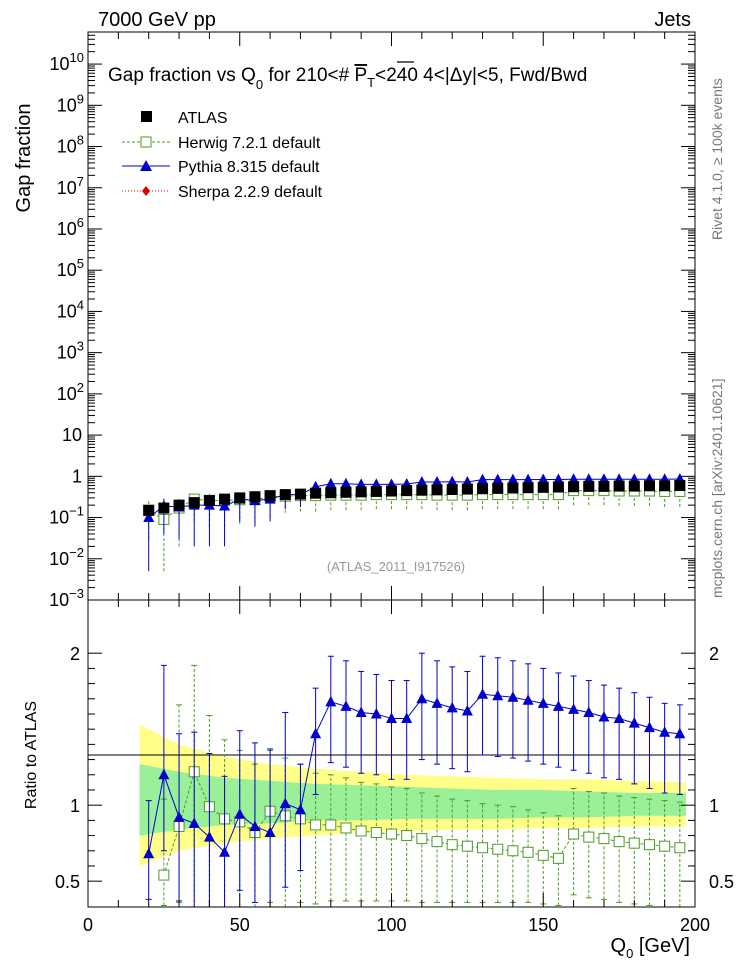 The width and height of the screenshot is (746, 972). I want to click on ratio-y-tick-label-right: 1, so click(714, 806).